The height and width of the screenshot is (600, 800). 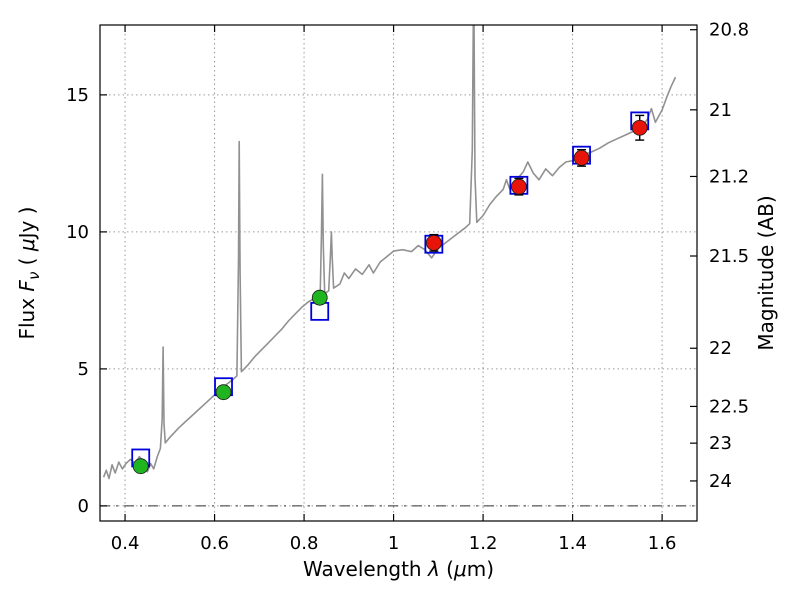 What do you see at coordinates (214, 543) in the screenshot?
I see `x-tick-label: 0.6` at bounding box center [214, 543].